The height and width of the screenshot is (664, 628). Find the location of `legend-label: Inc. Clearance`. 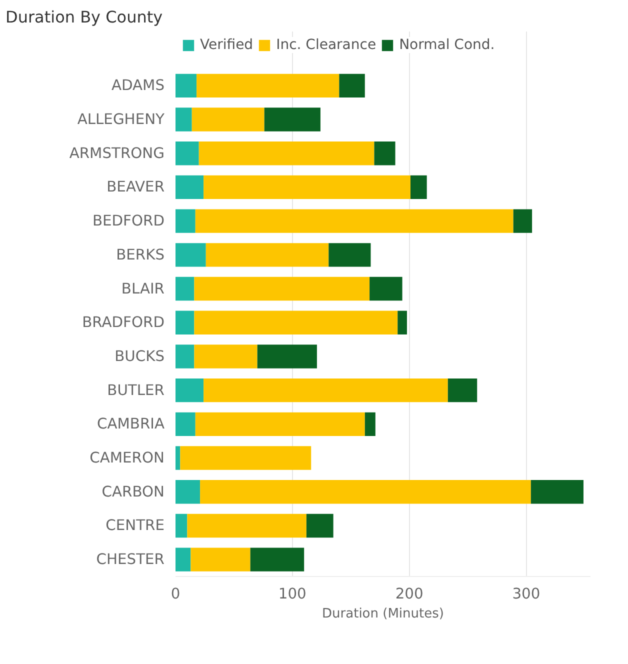

legend-label: Inc. Clearance is located at coordinates (326, 45).